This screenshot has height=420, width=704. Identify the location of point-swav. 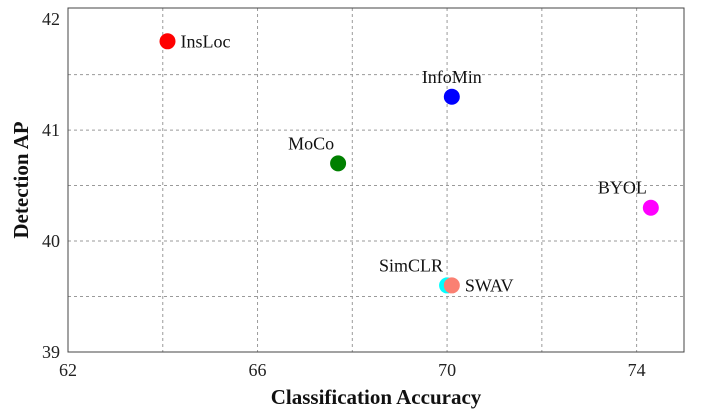
(451, 285).